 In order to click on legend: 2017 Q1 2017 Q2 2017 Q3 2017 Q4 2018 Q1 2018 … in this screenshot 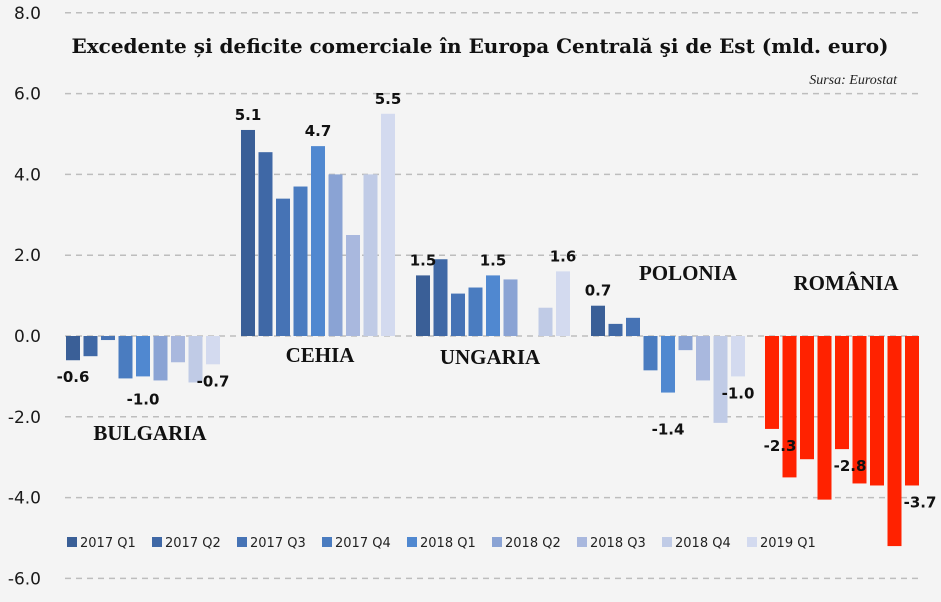, I will do `click(441, 543)`.